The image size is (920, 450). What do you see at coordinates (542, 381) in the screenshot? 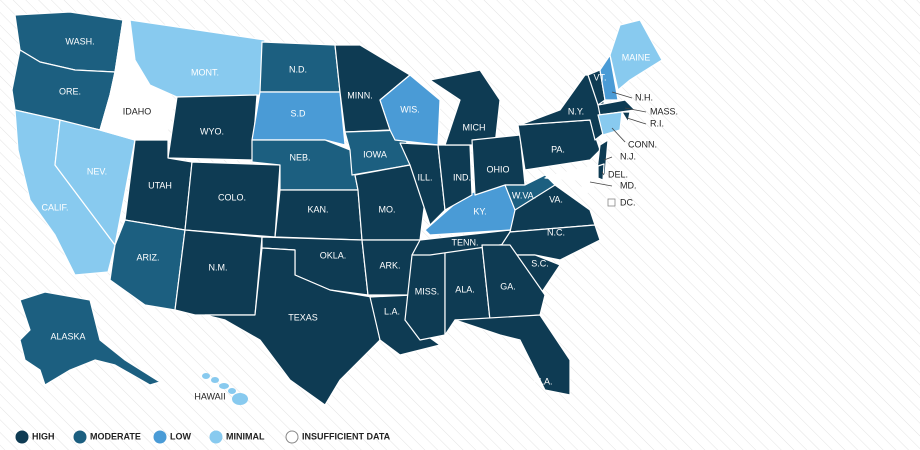
I see `state-label: FLA.` at bounding box center [542, 381].